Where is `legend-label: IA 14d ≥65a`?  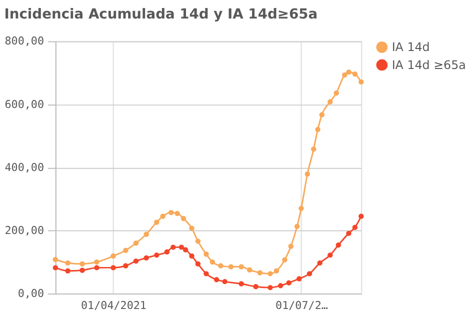 legend-label: IA 14d ≥65a is located at coordinates (429, 65).